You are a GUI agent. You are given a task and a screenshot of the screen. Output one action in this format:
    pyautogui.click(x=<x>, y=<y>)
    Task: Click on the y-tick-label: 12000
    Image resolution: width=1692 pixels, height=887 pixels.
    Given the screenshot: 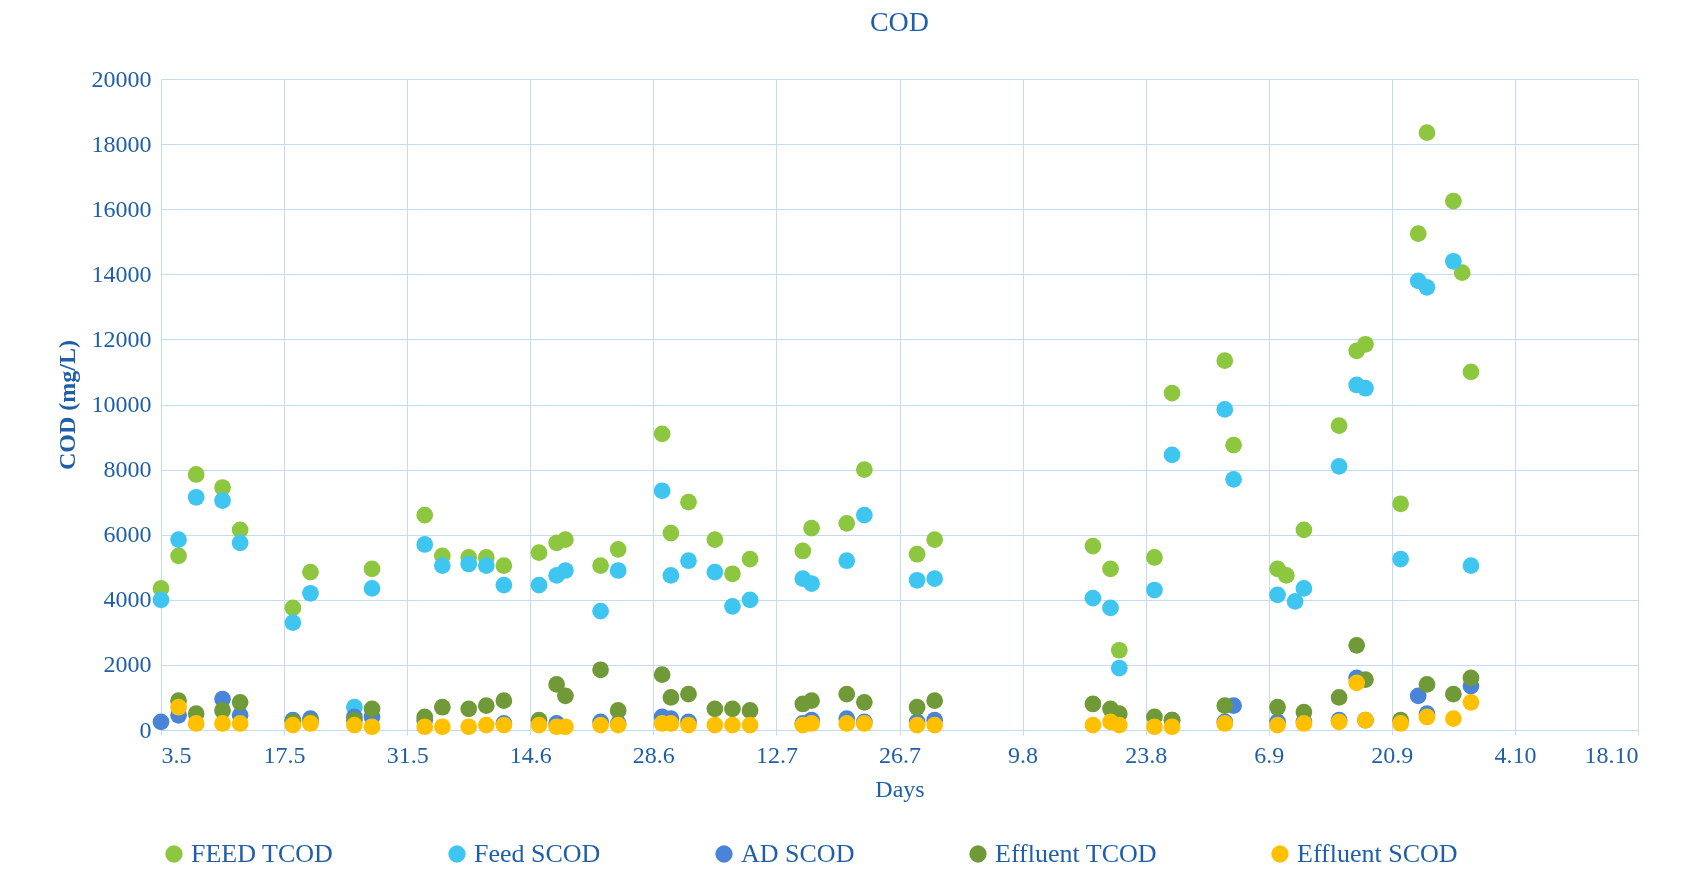 What is the action you would take?
    pyautogui.click(x=121, y=338)
    